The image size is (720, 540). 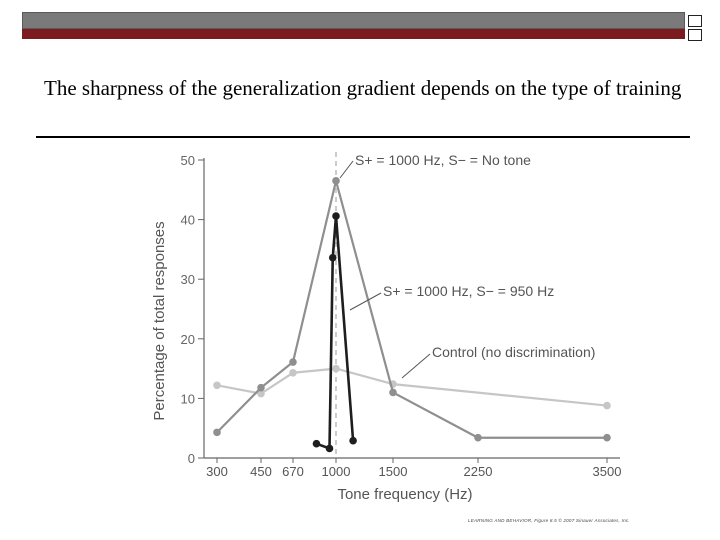 What do you see at coordinates (261, 471) in the screenshot?
I see `x-tick-label: 450` at bounding box center [261, 471].